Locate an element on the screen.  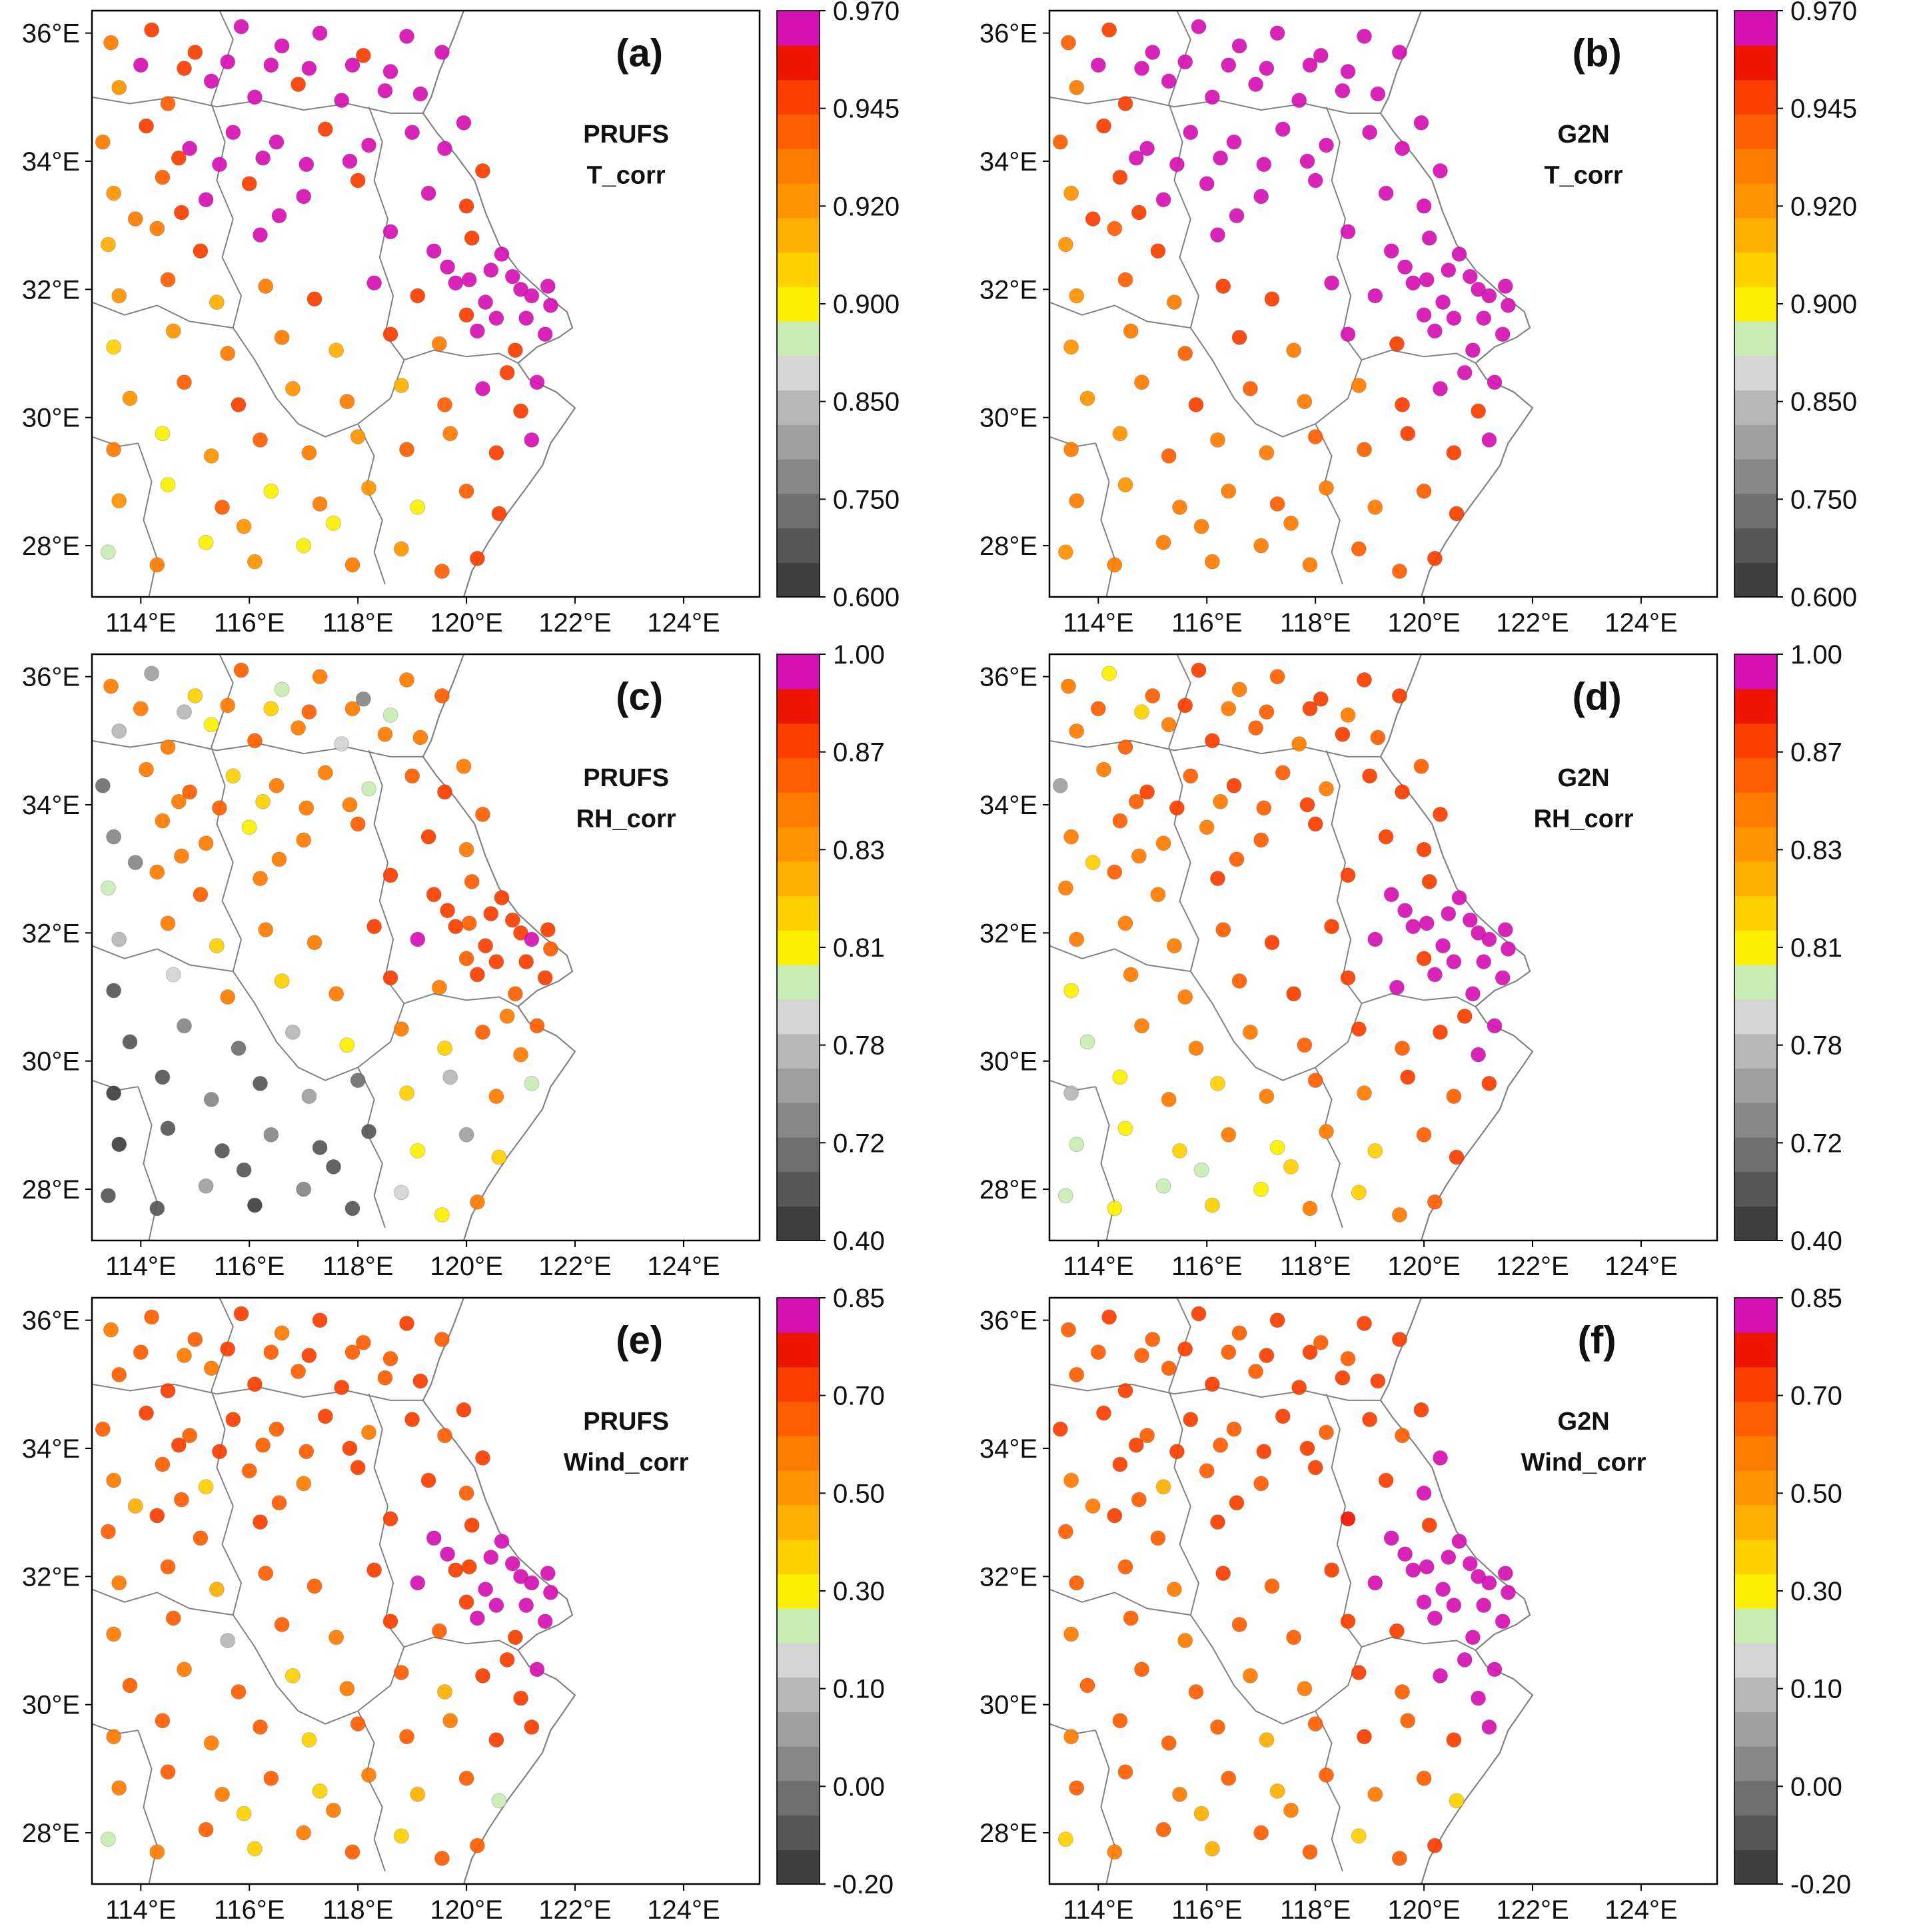
model-label-d: G2N is located at coordinates (1584, 778).